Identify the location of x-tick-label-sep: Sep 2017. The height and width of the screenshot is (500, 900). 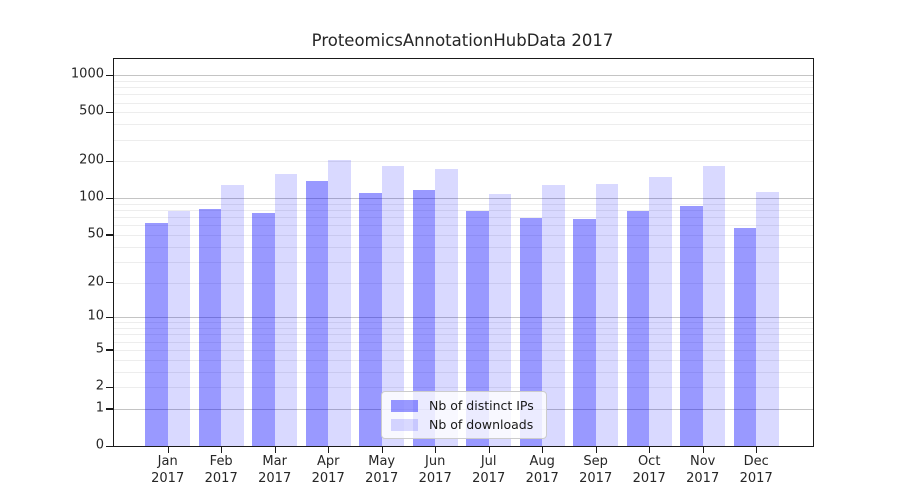
(596, 470).